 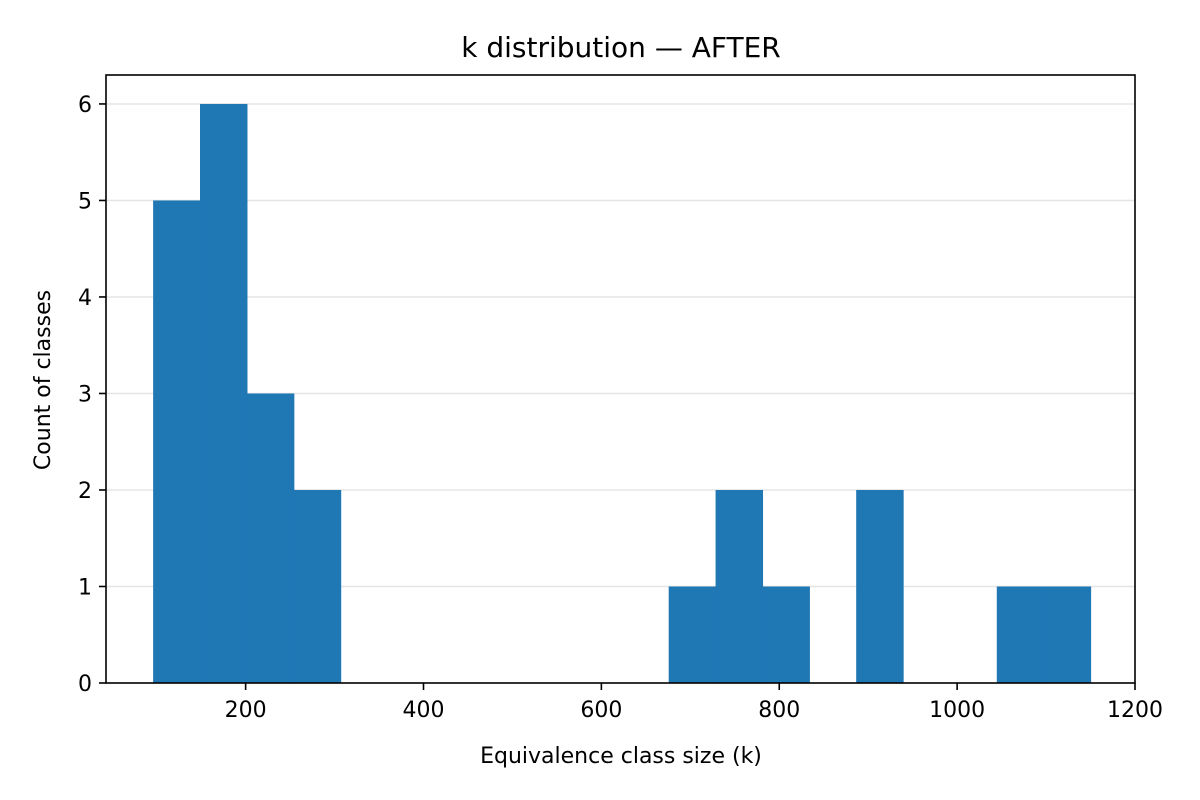 What do you see at coordinates (601, 710) in the screenshot?
I see `x-tick-label: 600` at bounding box center [601, 710].